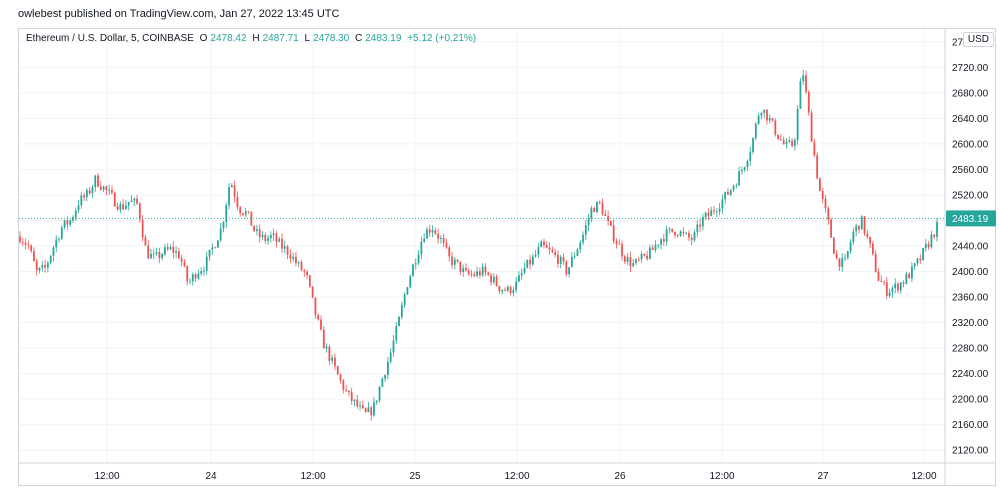  I want to click on last-price-label: 2483.19, so click(970, 219).